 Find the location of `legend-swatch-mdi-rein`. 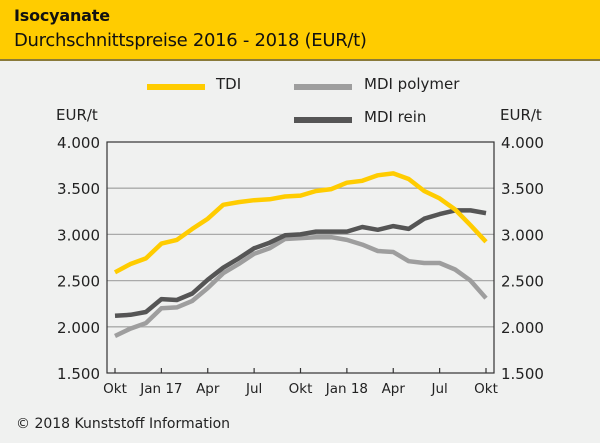

legend-swatch-mdi-rein is located at coordinates (323, 120).